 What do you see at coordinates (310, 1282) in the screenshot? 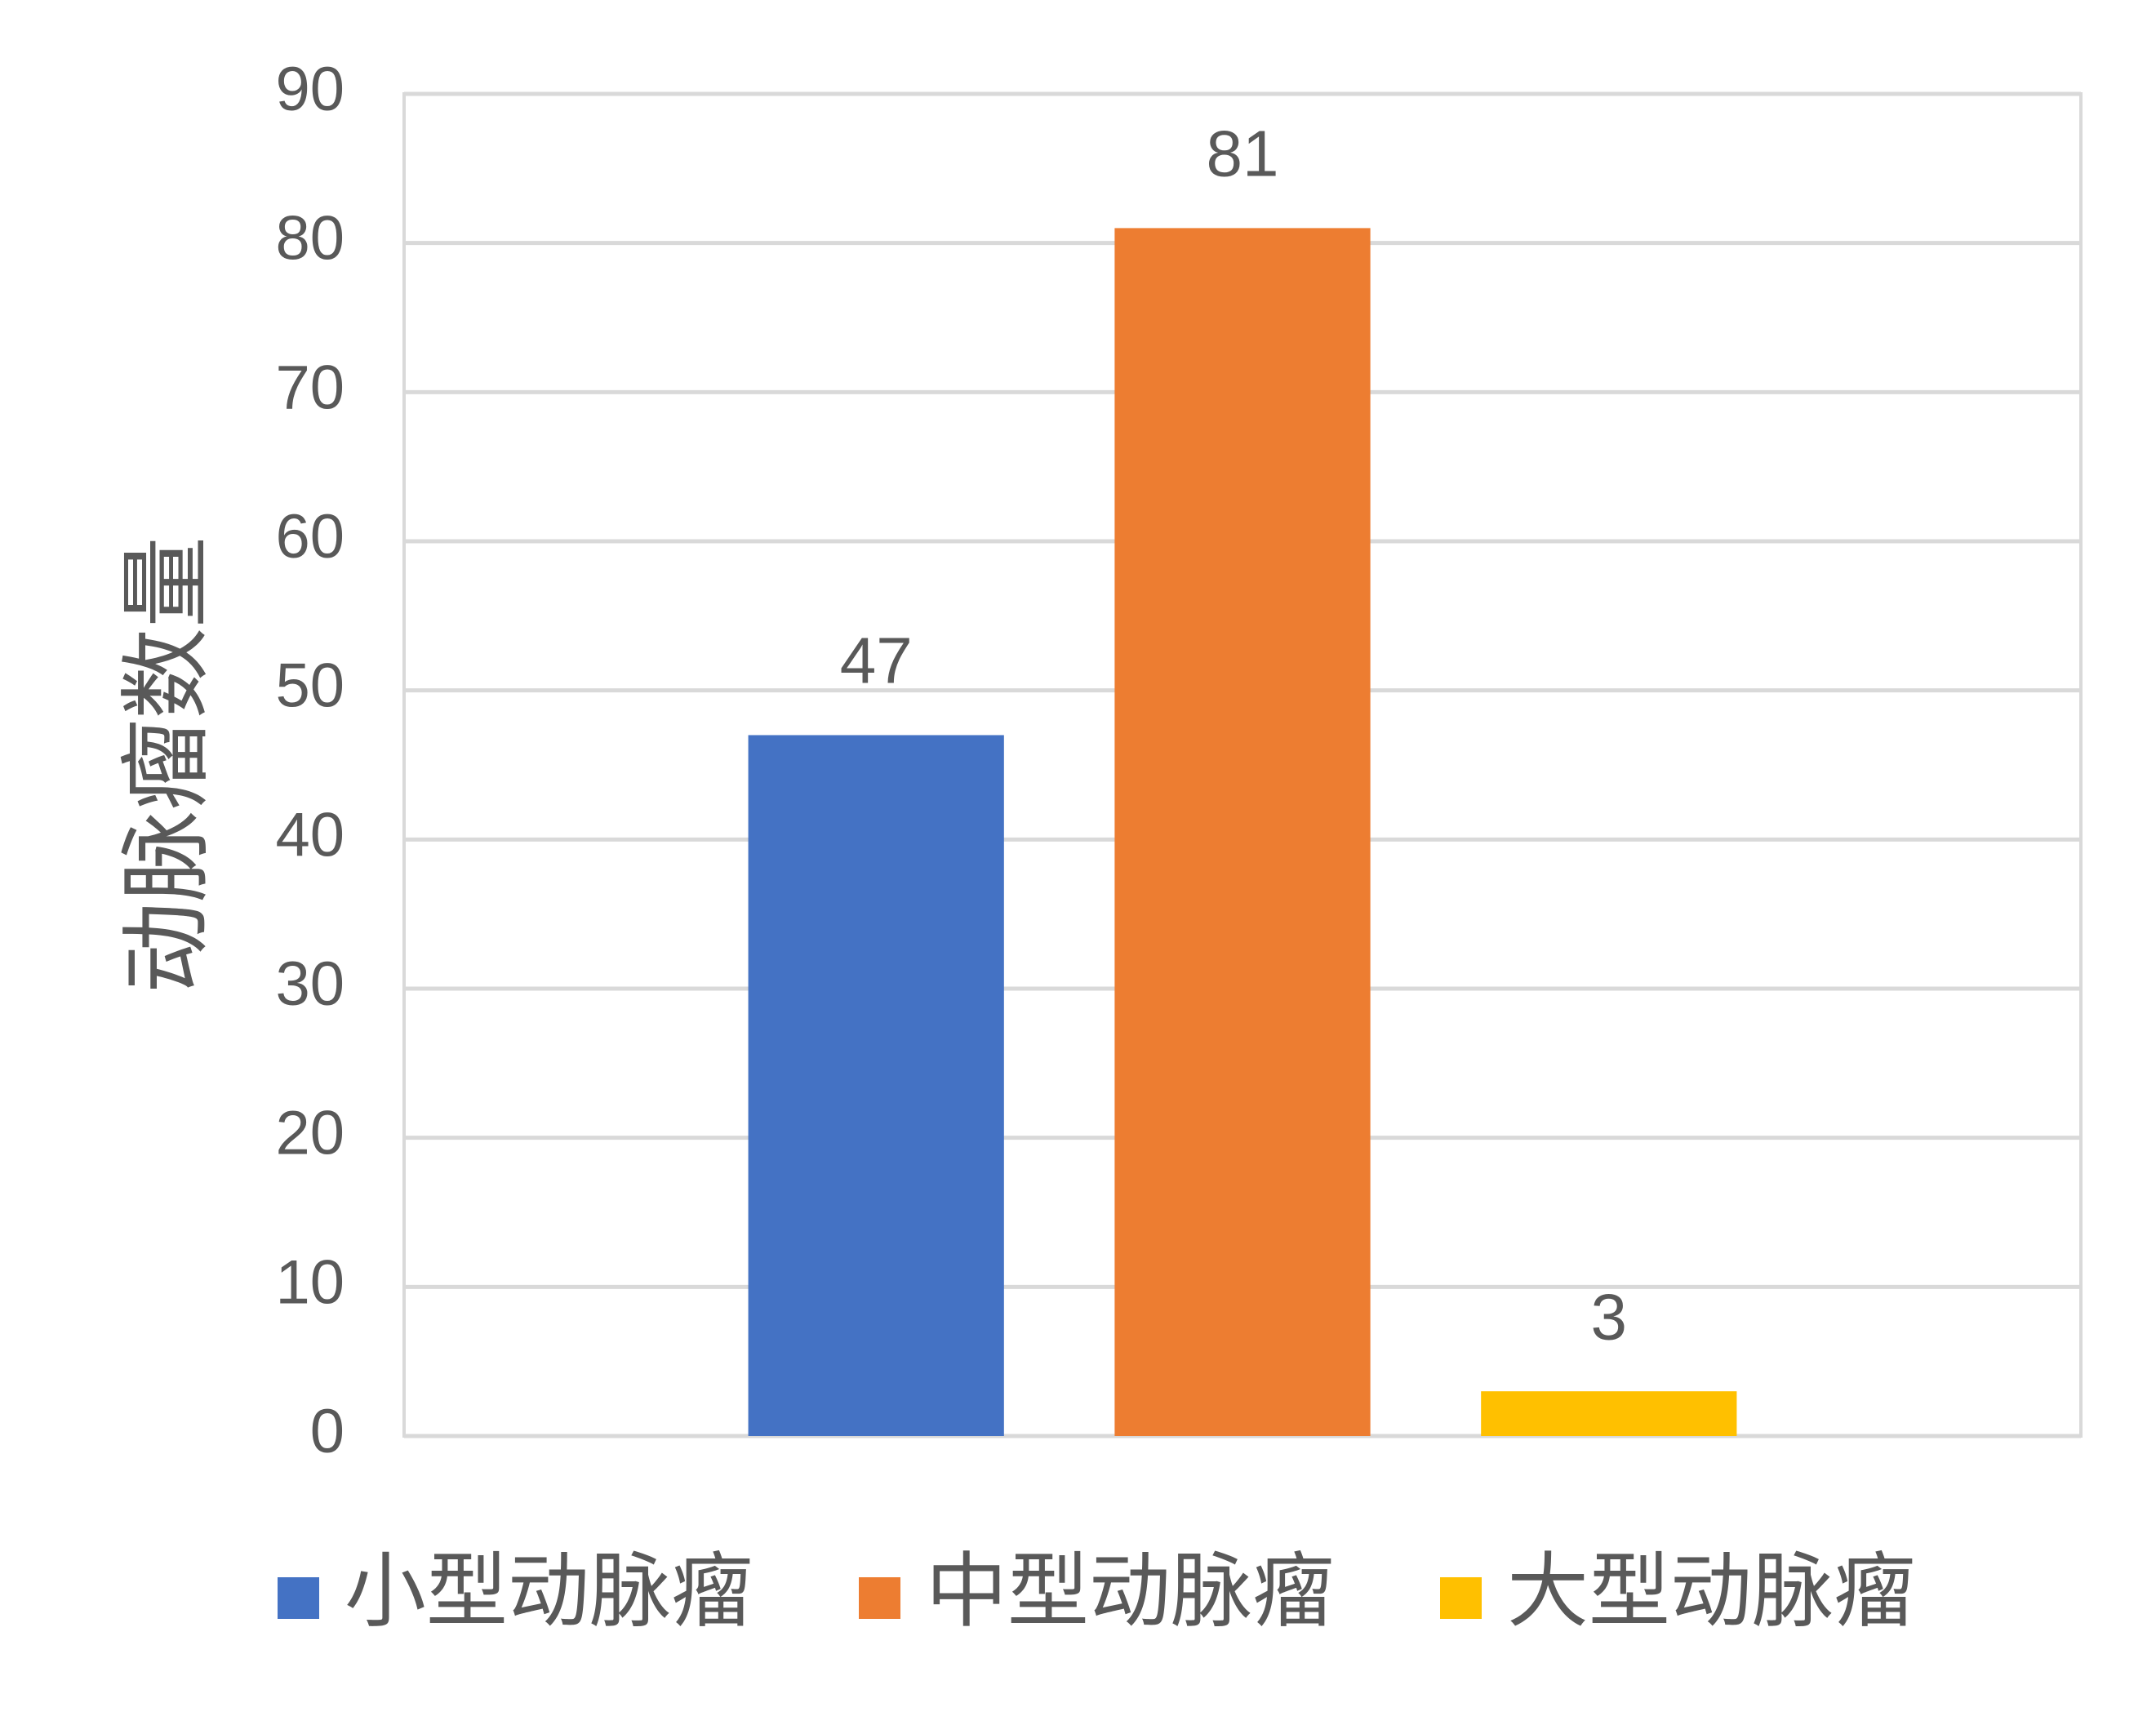
I see `y-tick-label: 10` at bounding box center [310, 1282].